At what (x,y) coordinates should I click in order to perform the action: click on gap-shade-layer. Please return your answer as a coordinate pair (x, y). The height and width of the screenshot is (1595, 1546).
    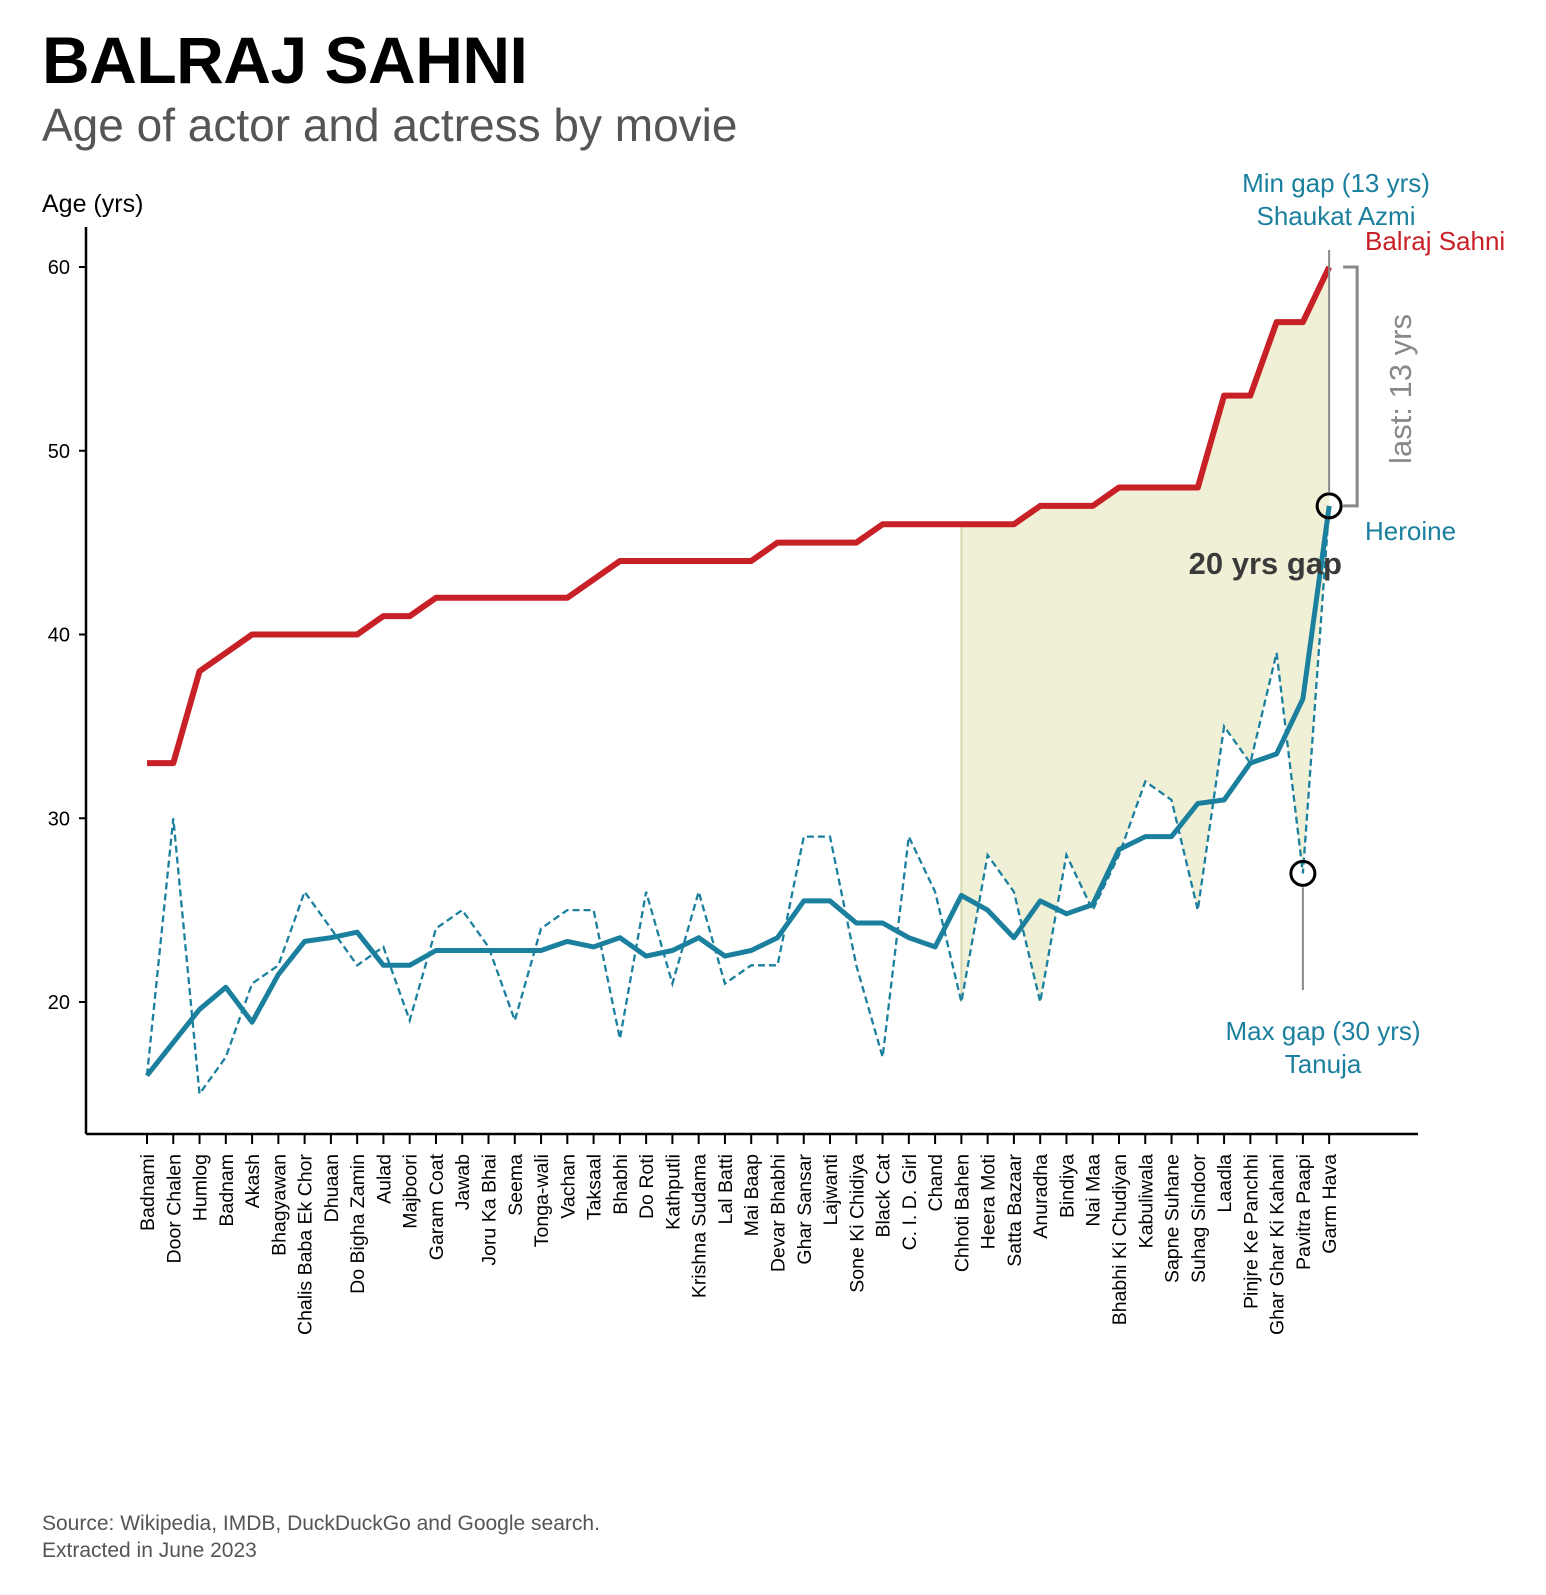
    Looking at the image, I should click on (1145, 634).